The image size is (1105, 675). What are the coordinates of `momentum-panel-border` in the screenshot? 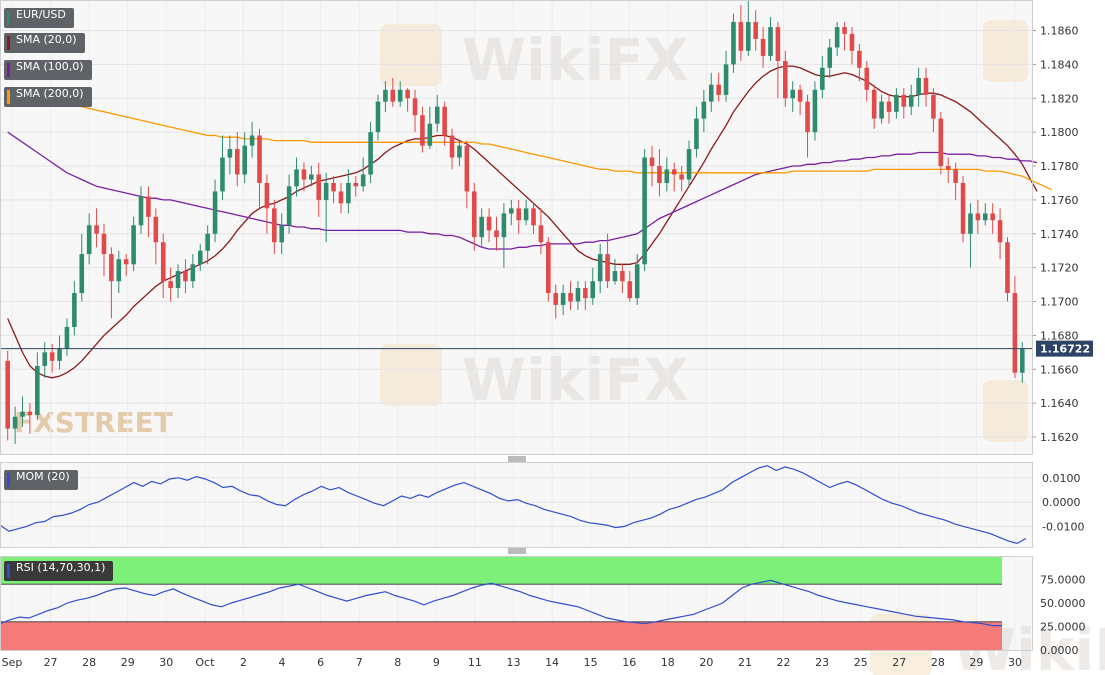 It's located at (516, 505).